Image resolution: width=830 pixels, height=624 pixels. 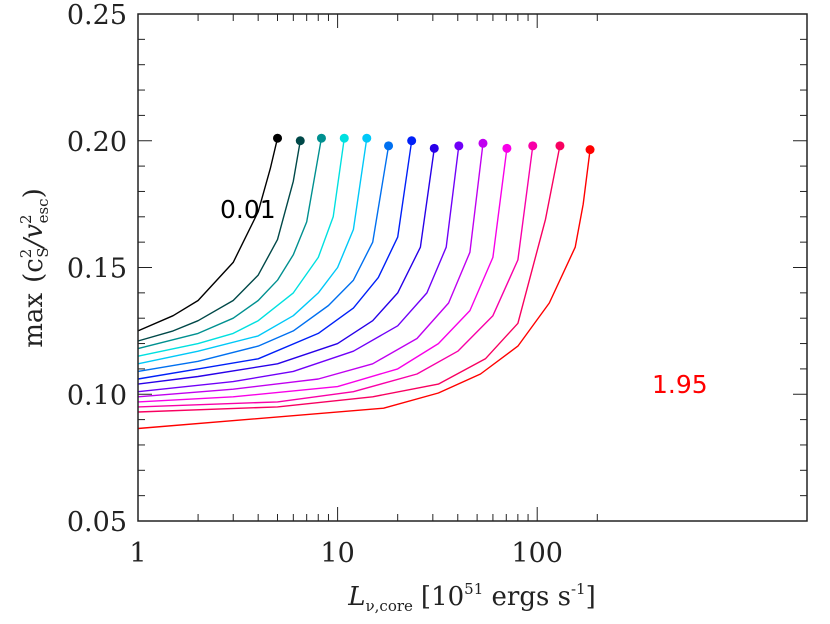 What do you see at coordinates (337, 553) in the screenshot?
I see `x-tick-label: 10` at bounding box center [337, 553].